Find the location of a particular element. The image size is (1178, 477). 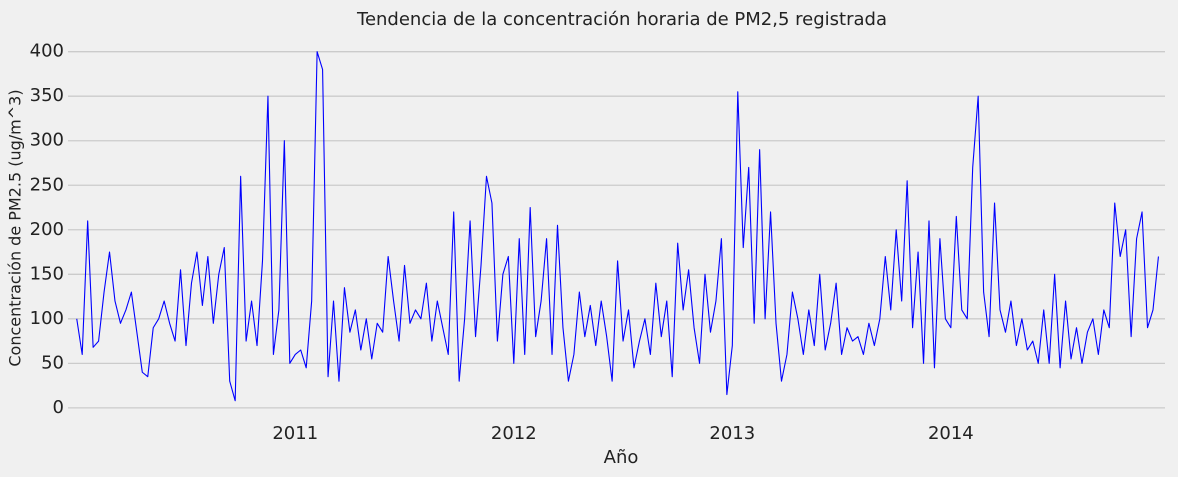

y-tick-label: 400 is located at coordinates (47, 51).